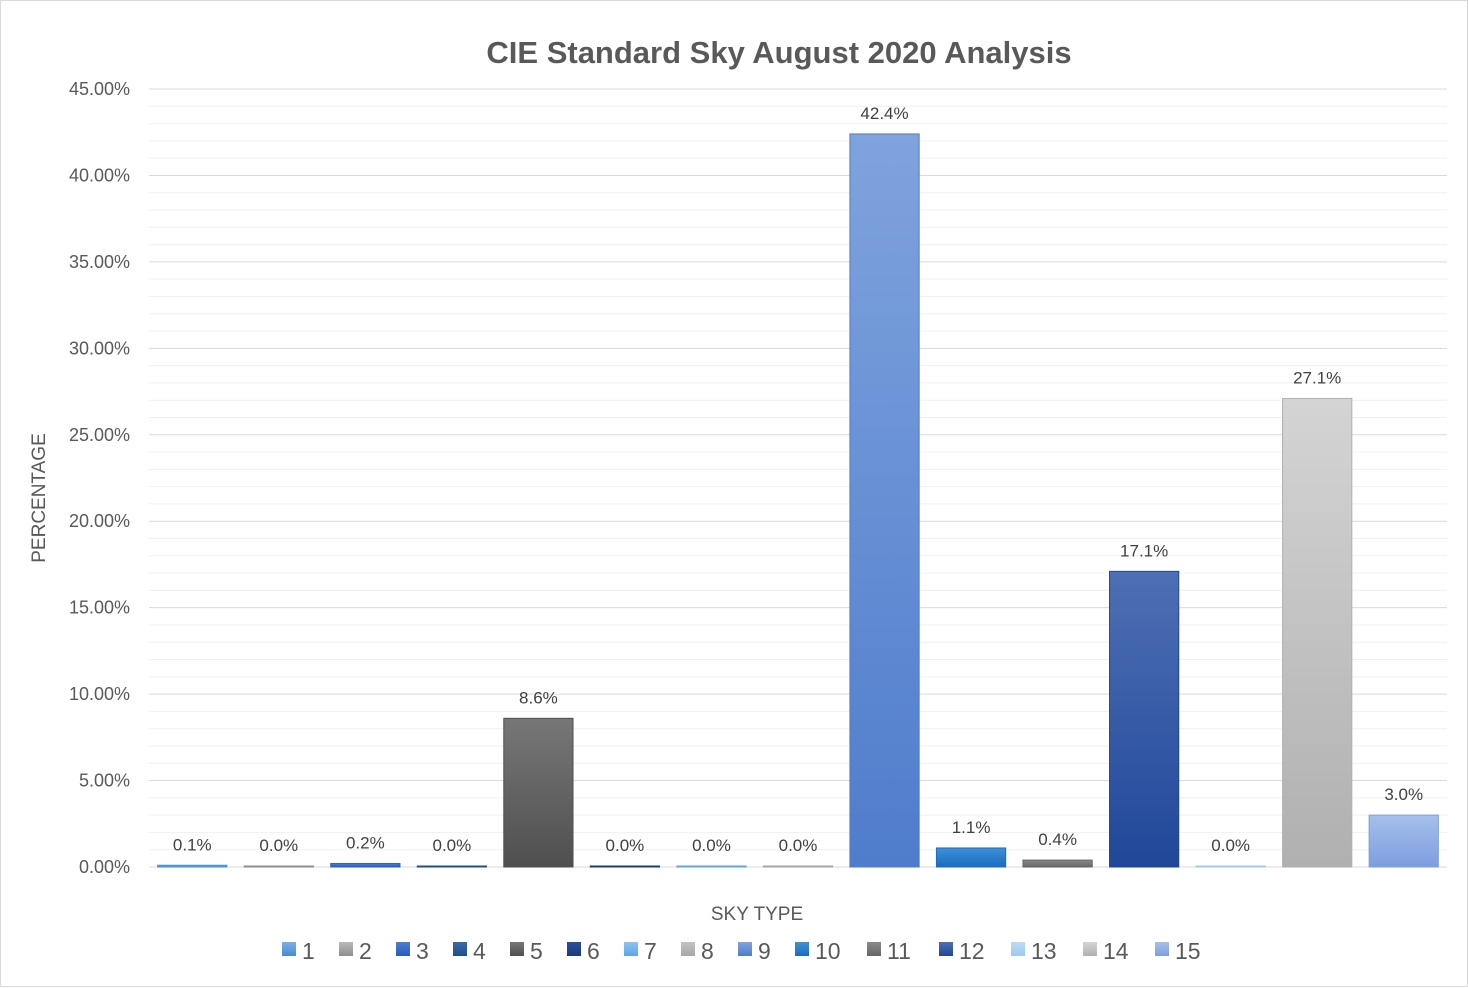  Describe the element at coordinates (1044, 951) in the screenshot. I see `legend-label: 13` at that location.